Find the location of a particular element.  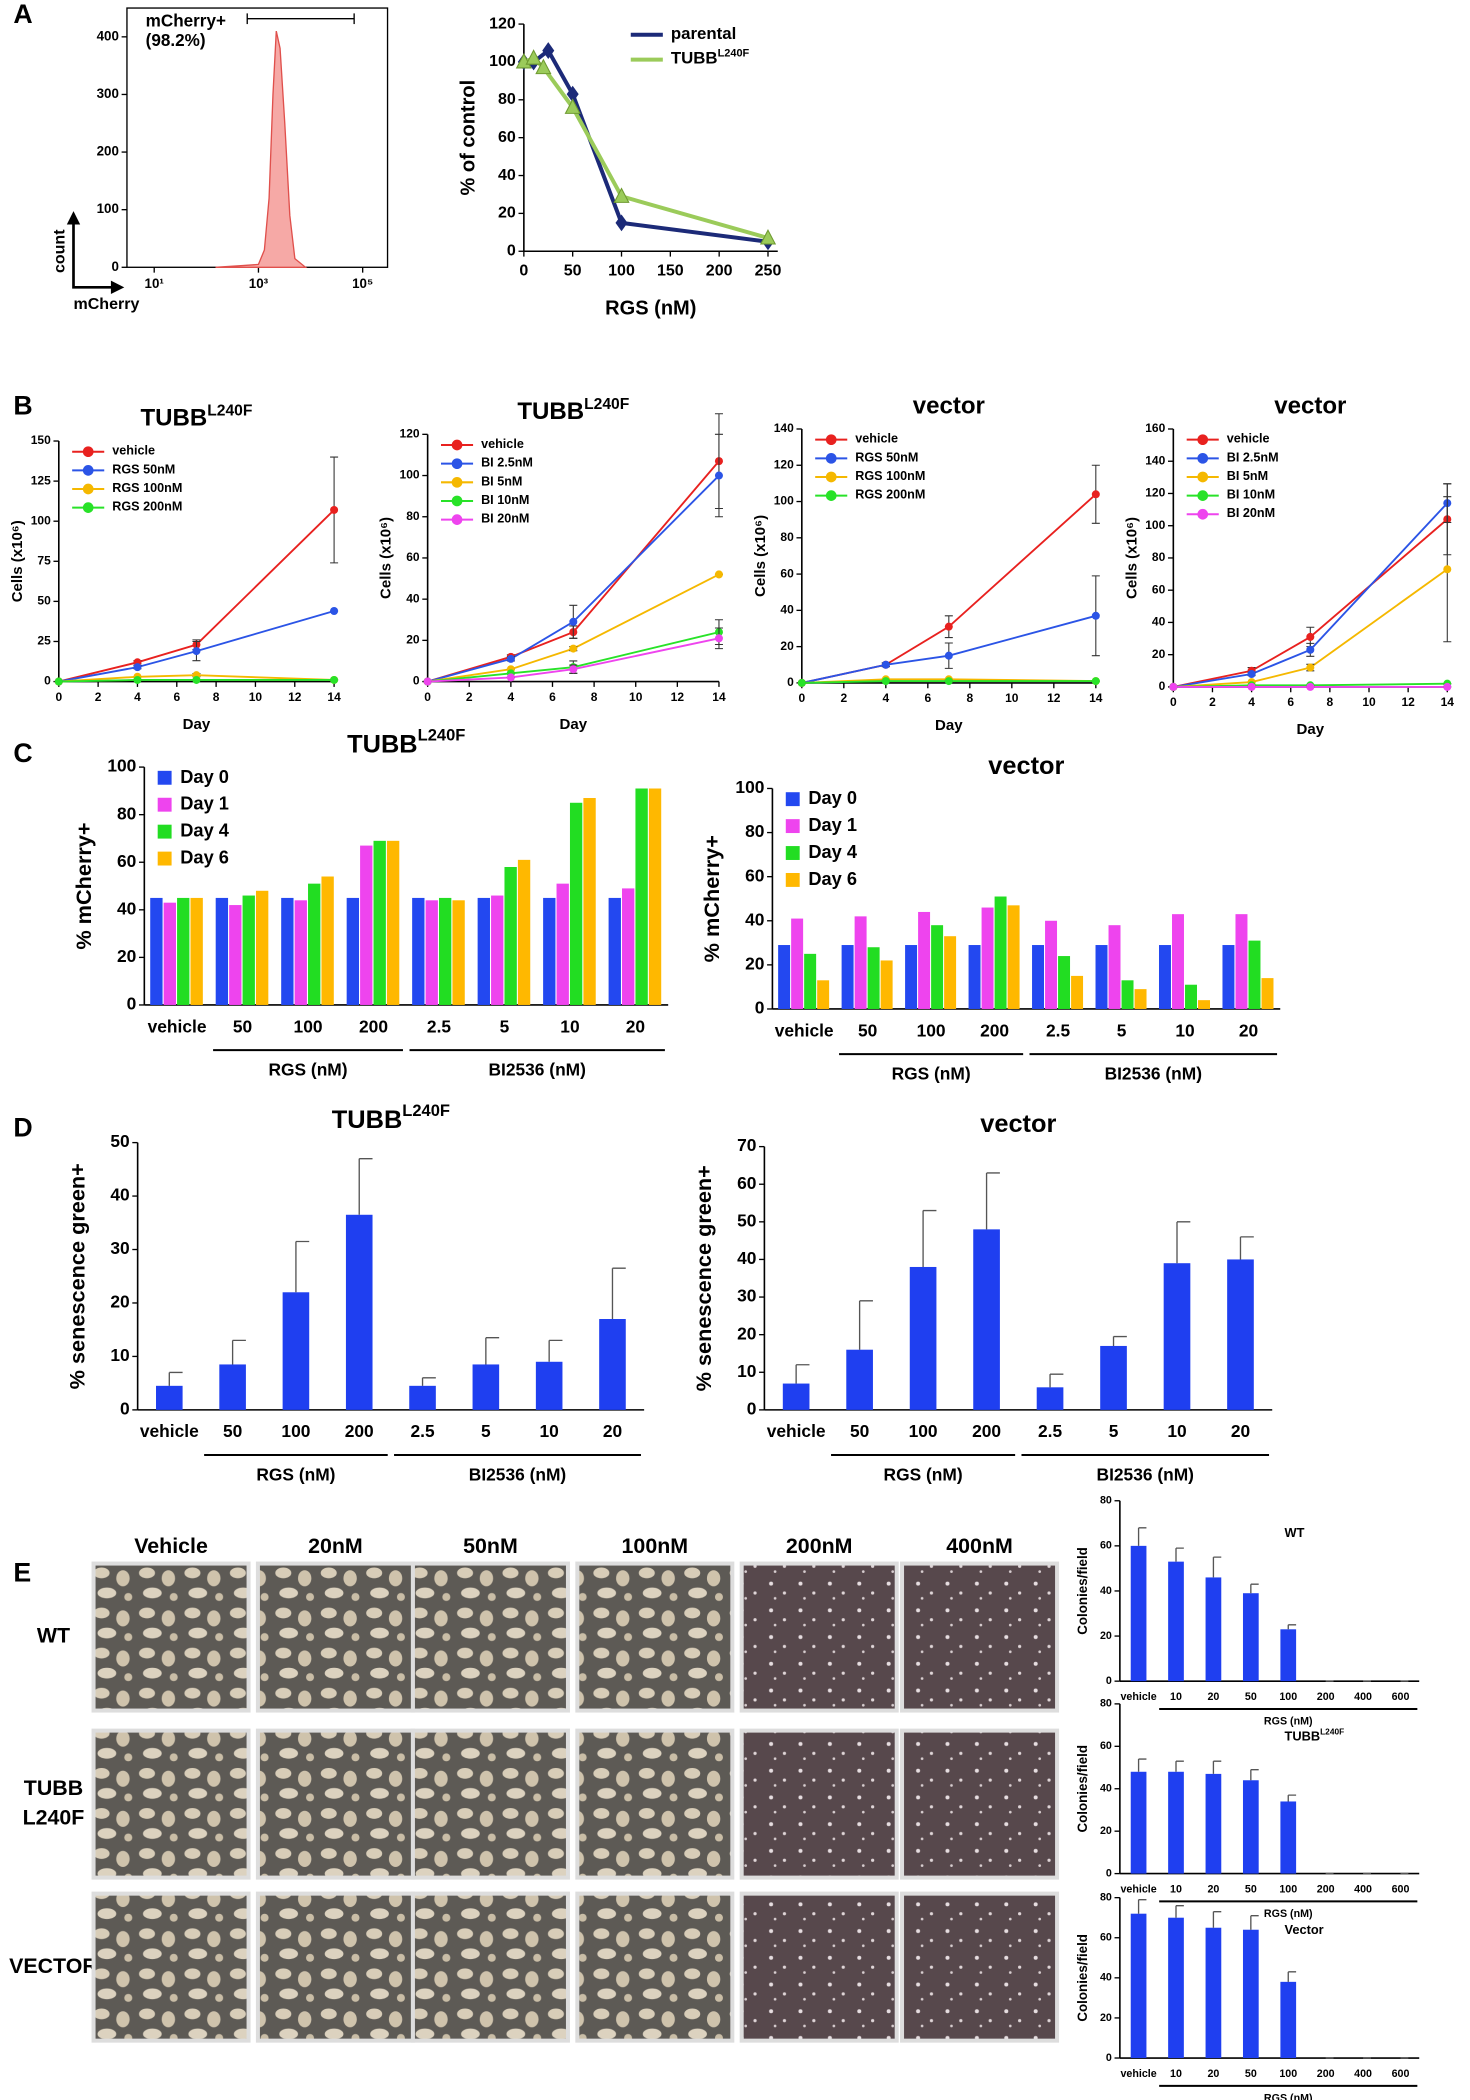

x-tick-label: 150 is located at coordinates (670, 271).